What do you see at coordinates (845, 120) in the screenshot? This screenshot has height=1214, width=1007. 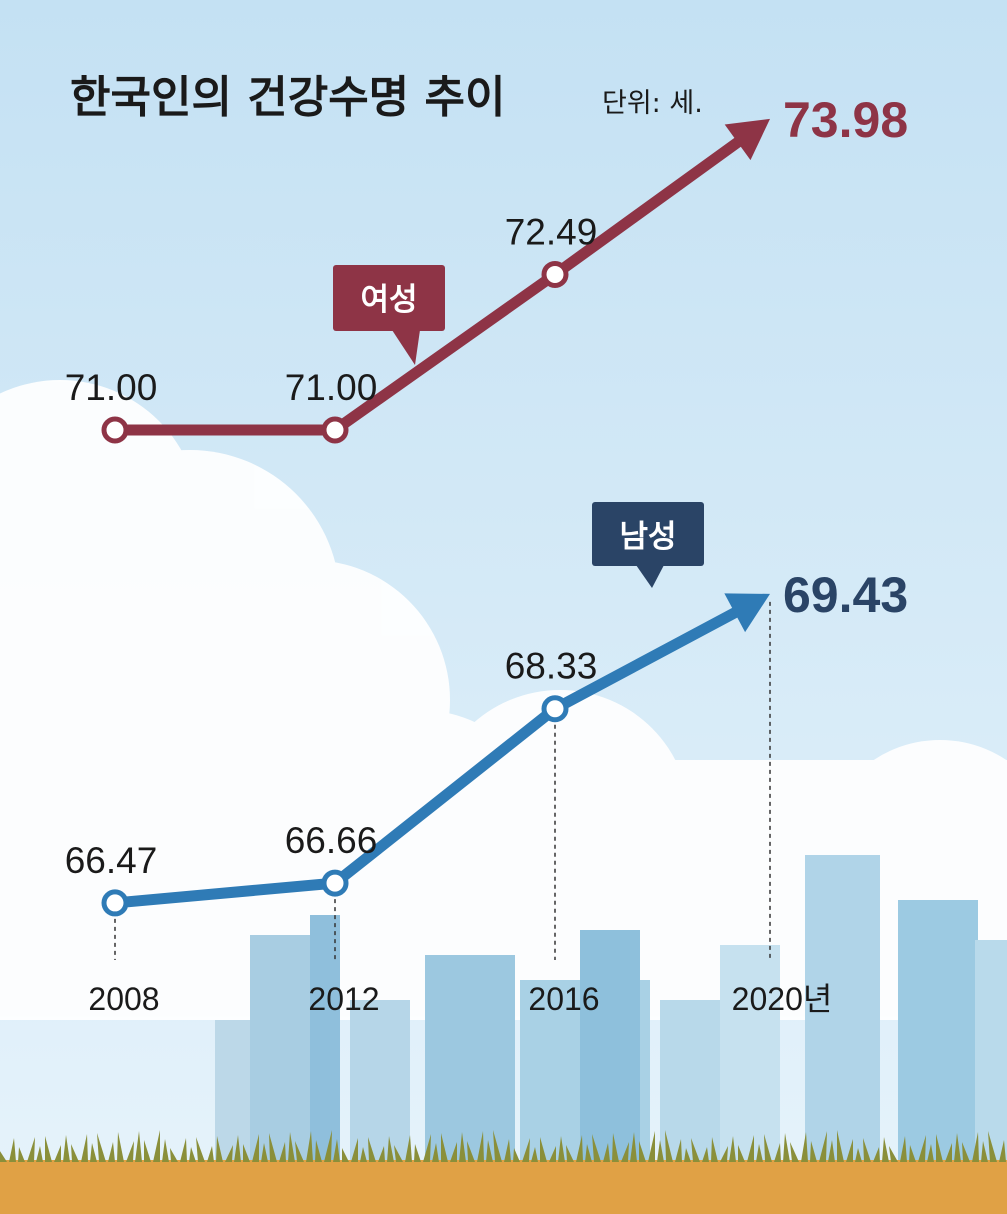 I see `data-label-female: 73.98` at bounding box center [845, 120].